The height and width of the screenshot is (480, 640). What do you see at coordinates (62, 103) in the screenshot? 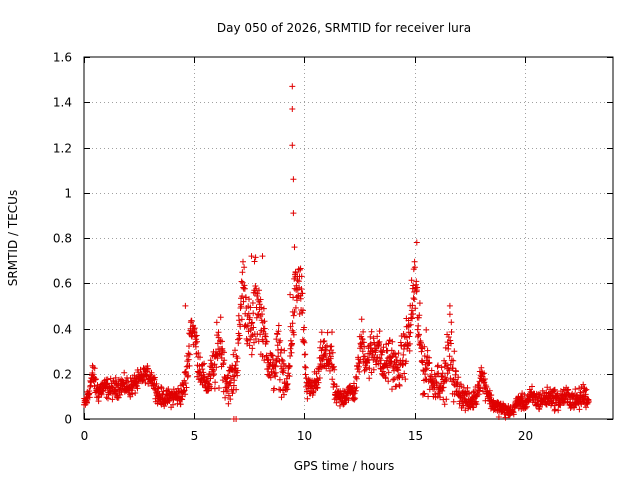
I see `y-tick-label: 1.4` at bounding box center [62, 103].